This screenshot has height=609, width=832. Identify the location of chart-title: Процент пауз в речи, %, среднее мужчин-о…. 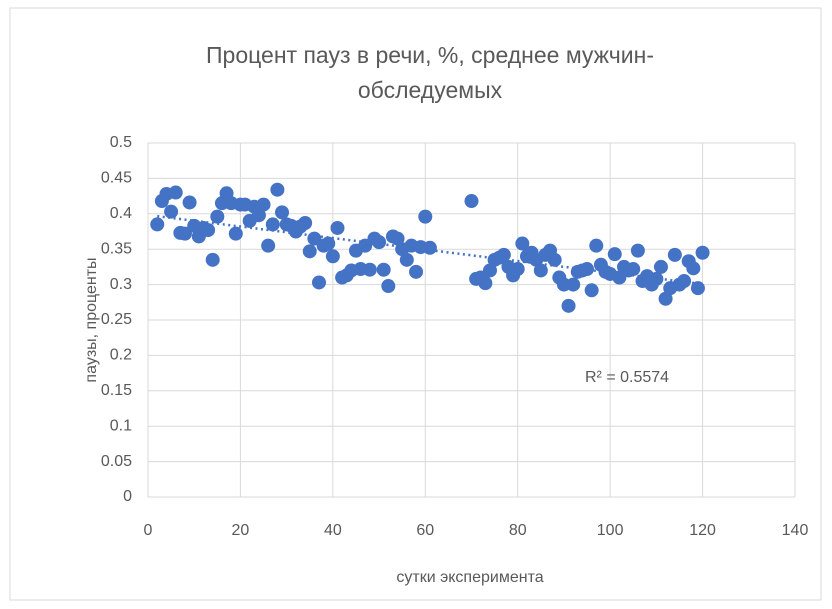
(430, 72).